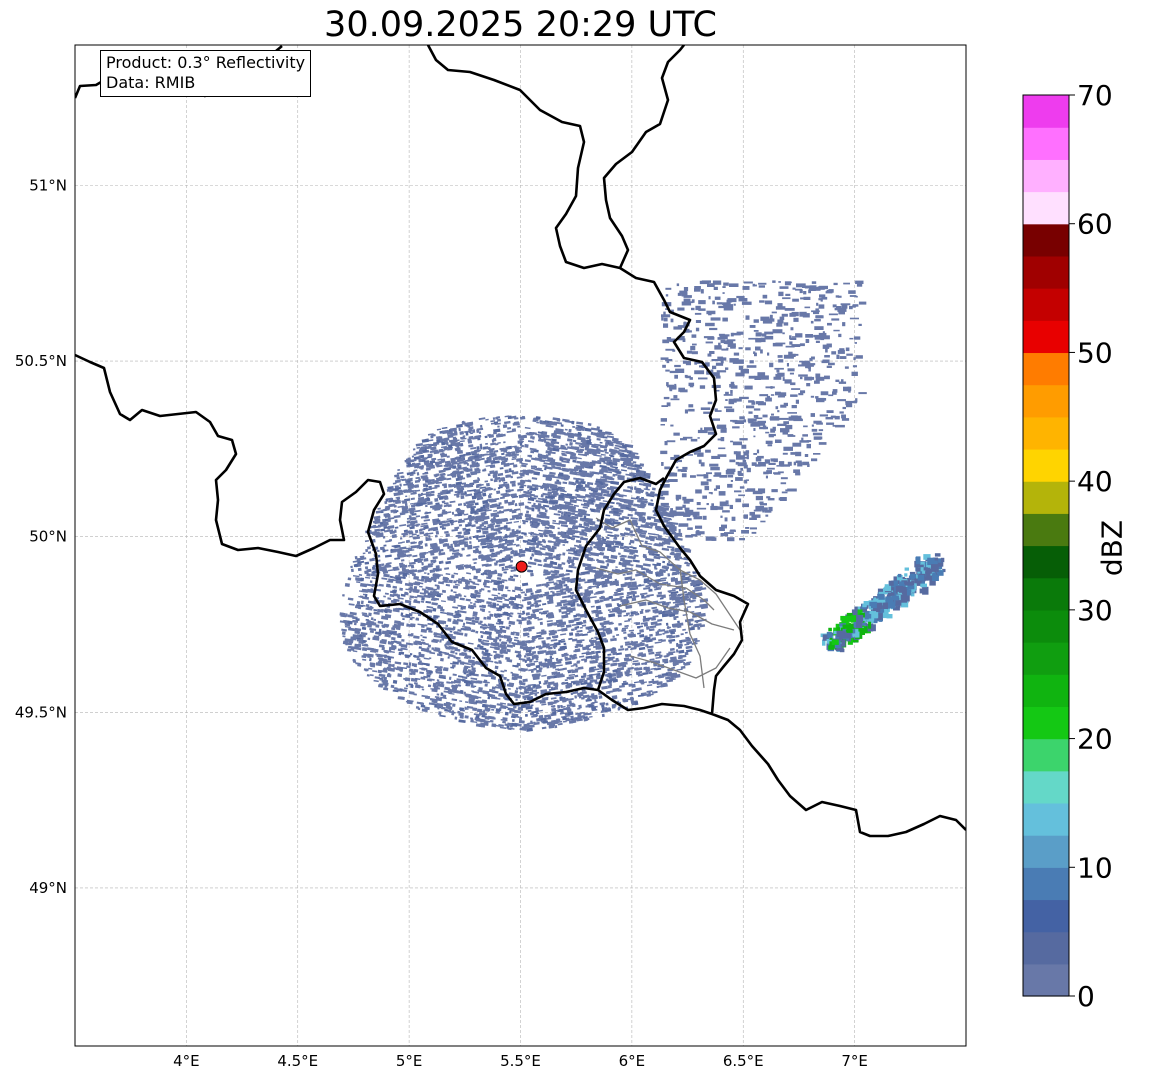  What do you see at coordinates (206, 73) in the screenshot?
I see `product-info-box: Product: 0.3° Reflectivity Data: RMIB` at bounding box center [206, 73].